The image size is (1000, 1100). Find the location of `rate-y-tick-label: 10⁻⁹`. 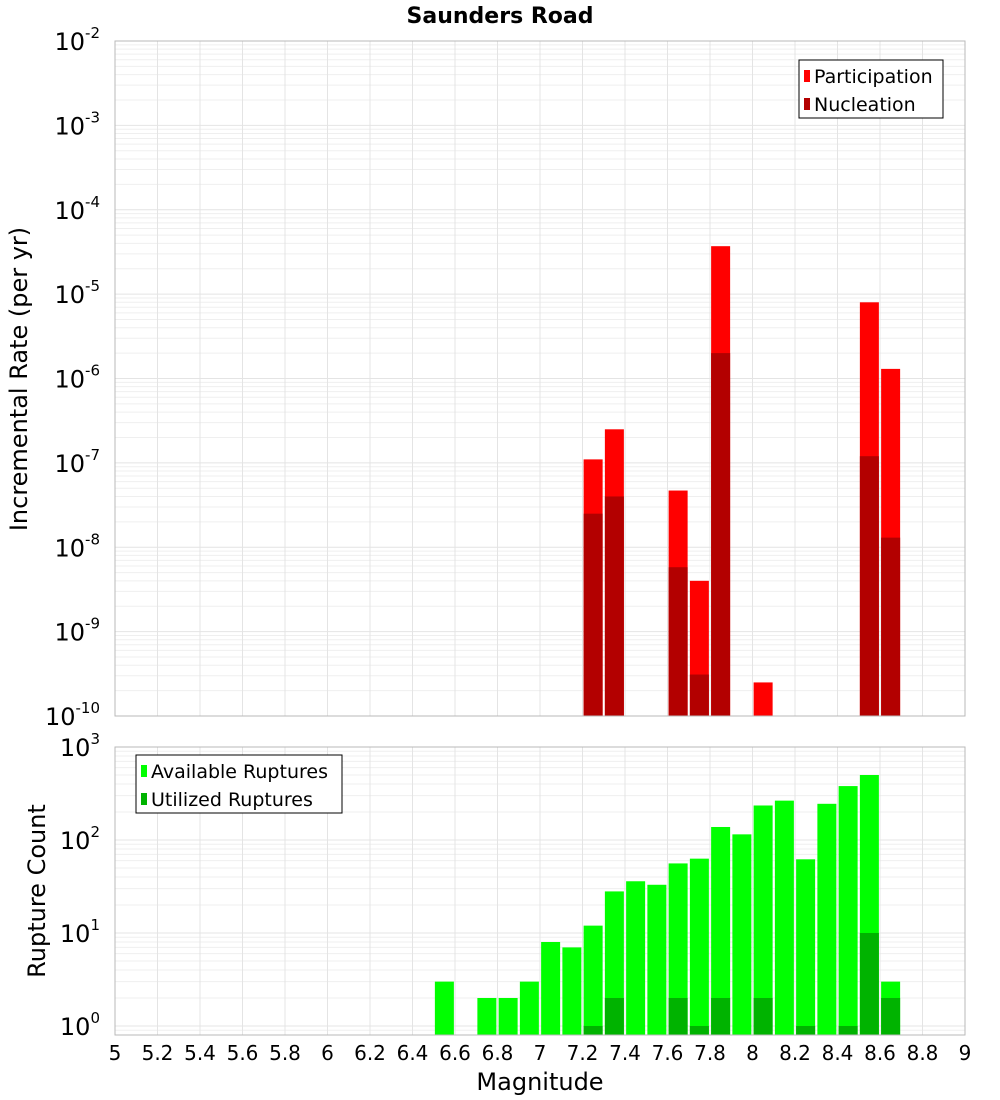

rate-y-tick-label: 10⁻⁹ is located at coordinates (77, 631).